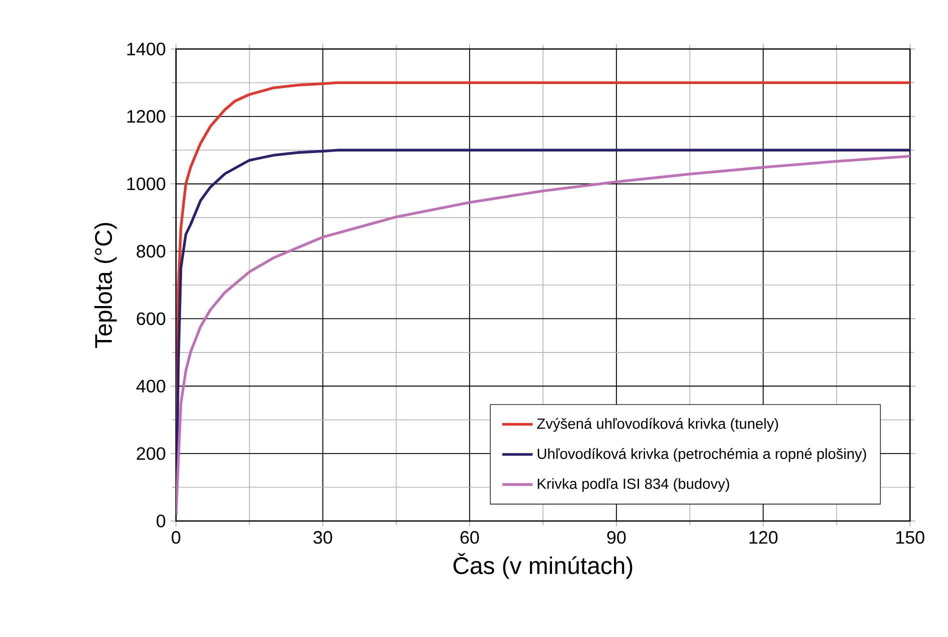 The width and height of the screenshot is (948, 637). I want to click on y-tick-label: 1000, so click(146, 183).